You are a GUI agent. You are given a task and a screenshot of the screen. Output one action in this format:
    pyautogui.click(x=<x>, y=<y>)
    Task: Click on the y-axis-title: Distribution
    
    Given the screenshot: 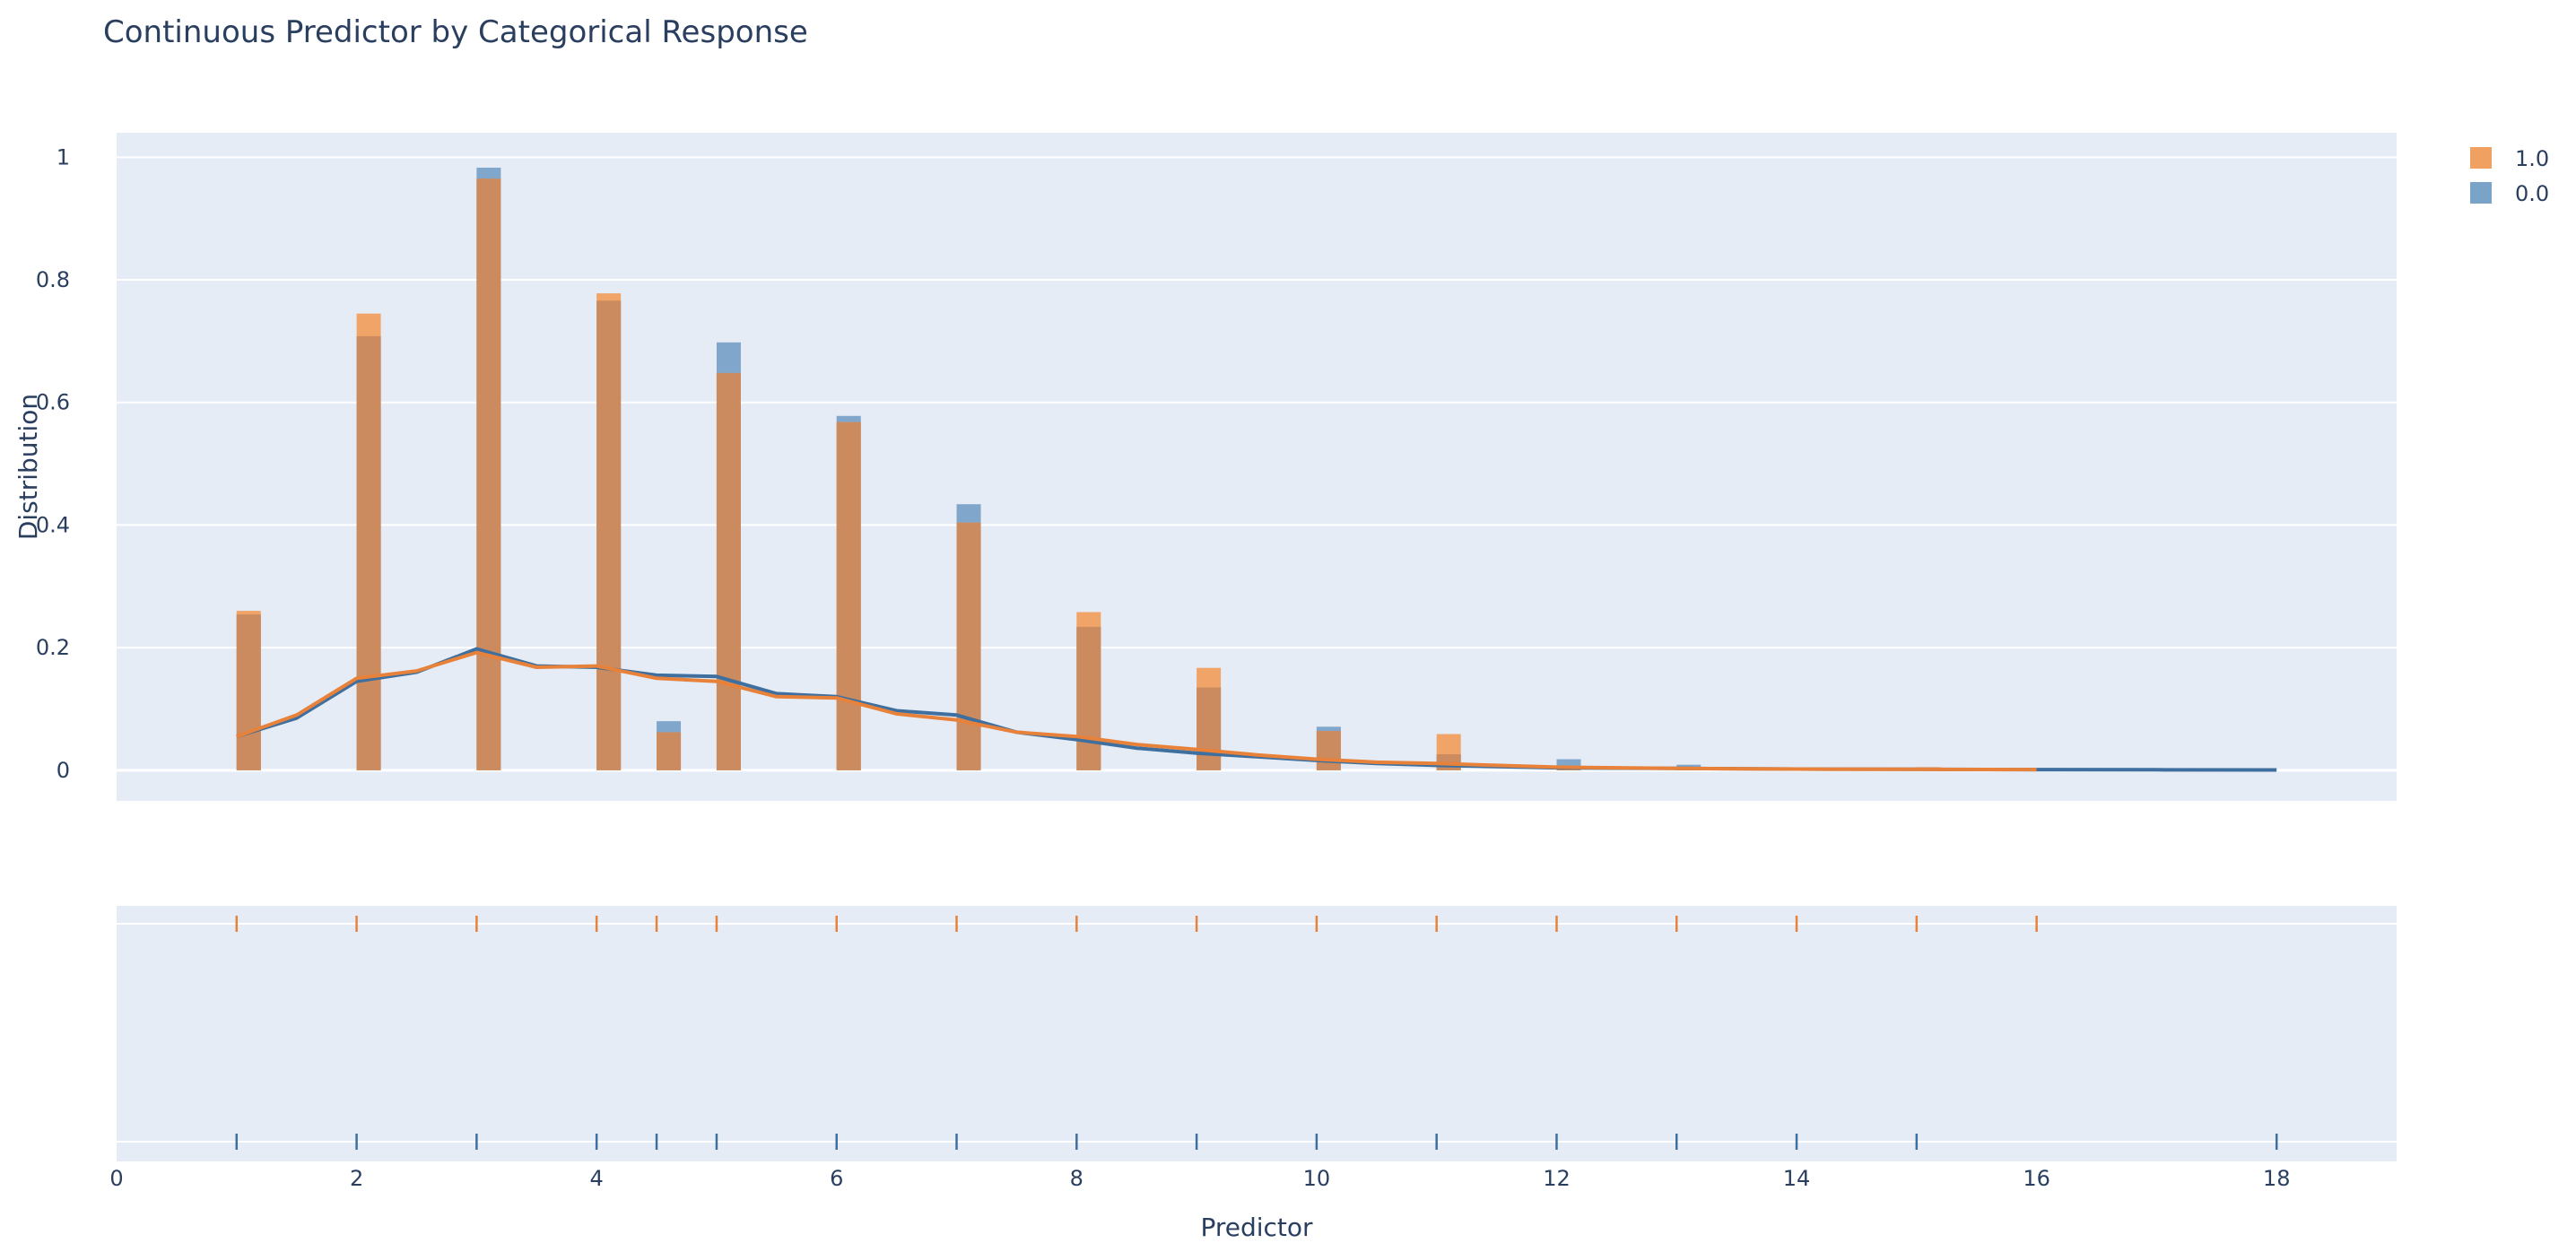 What is the action you would take?
    pyautogui.click(x=28, y=467)
    